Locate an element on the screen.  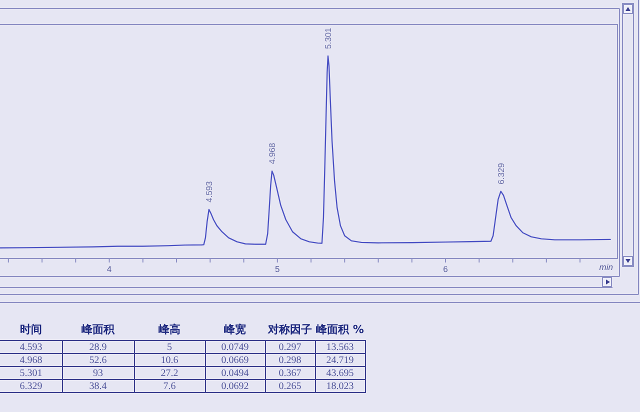
text: 24.719 is located at coordinates (340, 360).